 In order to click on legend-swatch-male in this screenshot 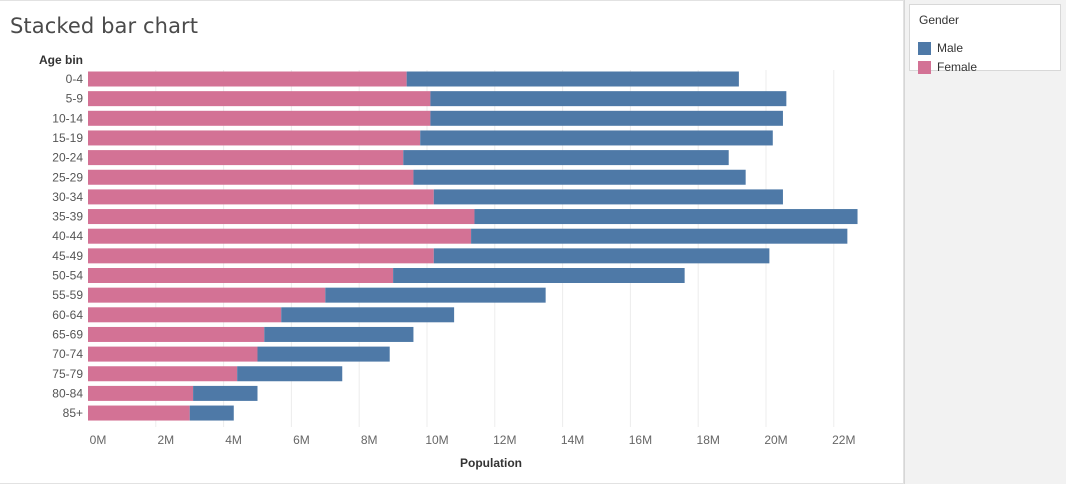, I will do `click(924, 48)`.